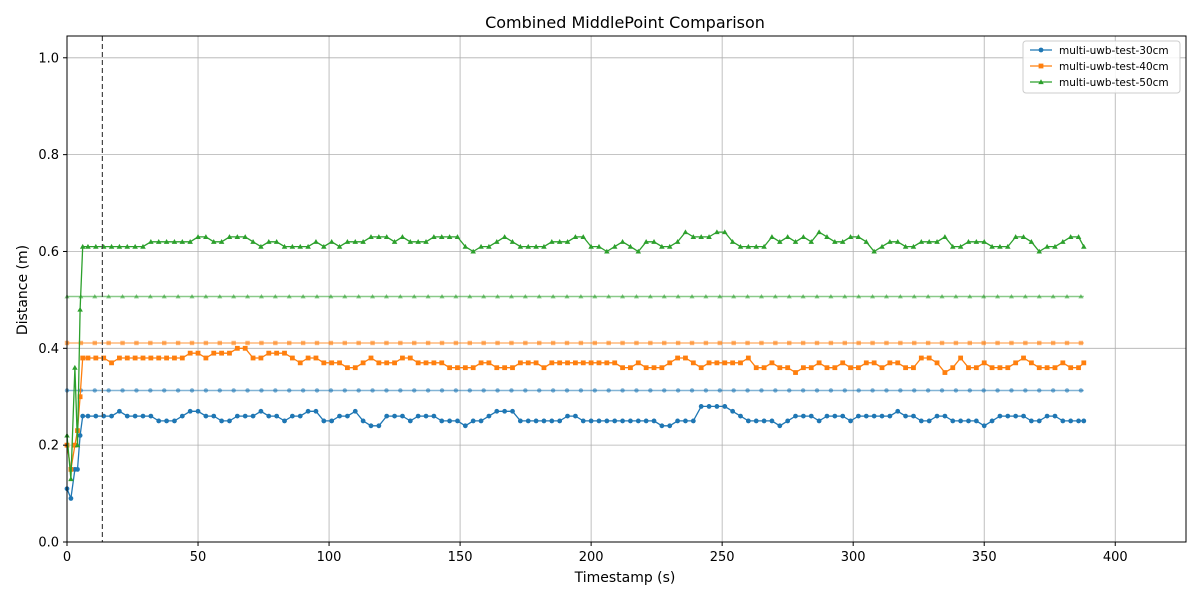 This screenshot has width=1200, height=600. Describe the element at coordinates (625, 22) in the screenshot. I see `chart-title: Combined MiddlePoint Comparison` at that location.